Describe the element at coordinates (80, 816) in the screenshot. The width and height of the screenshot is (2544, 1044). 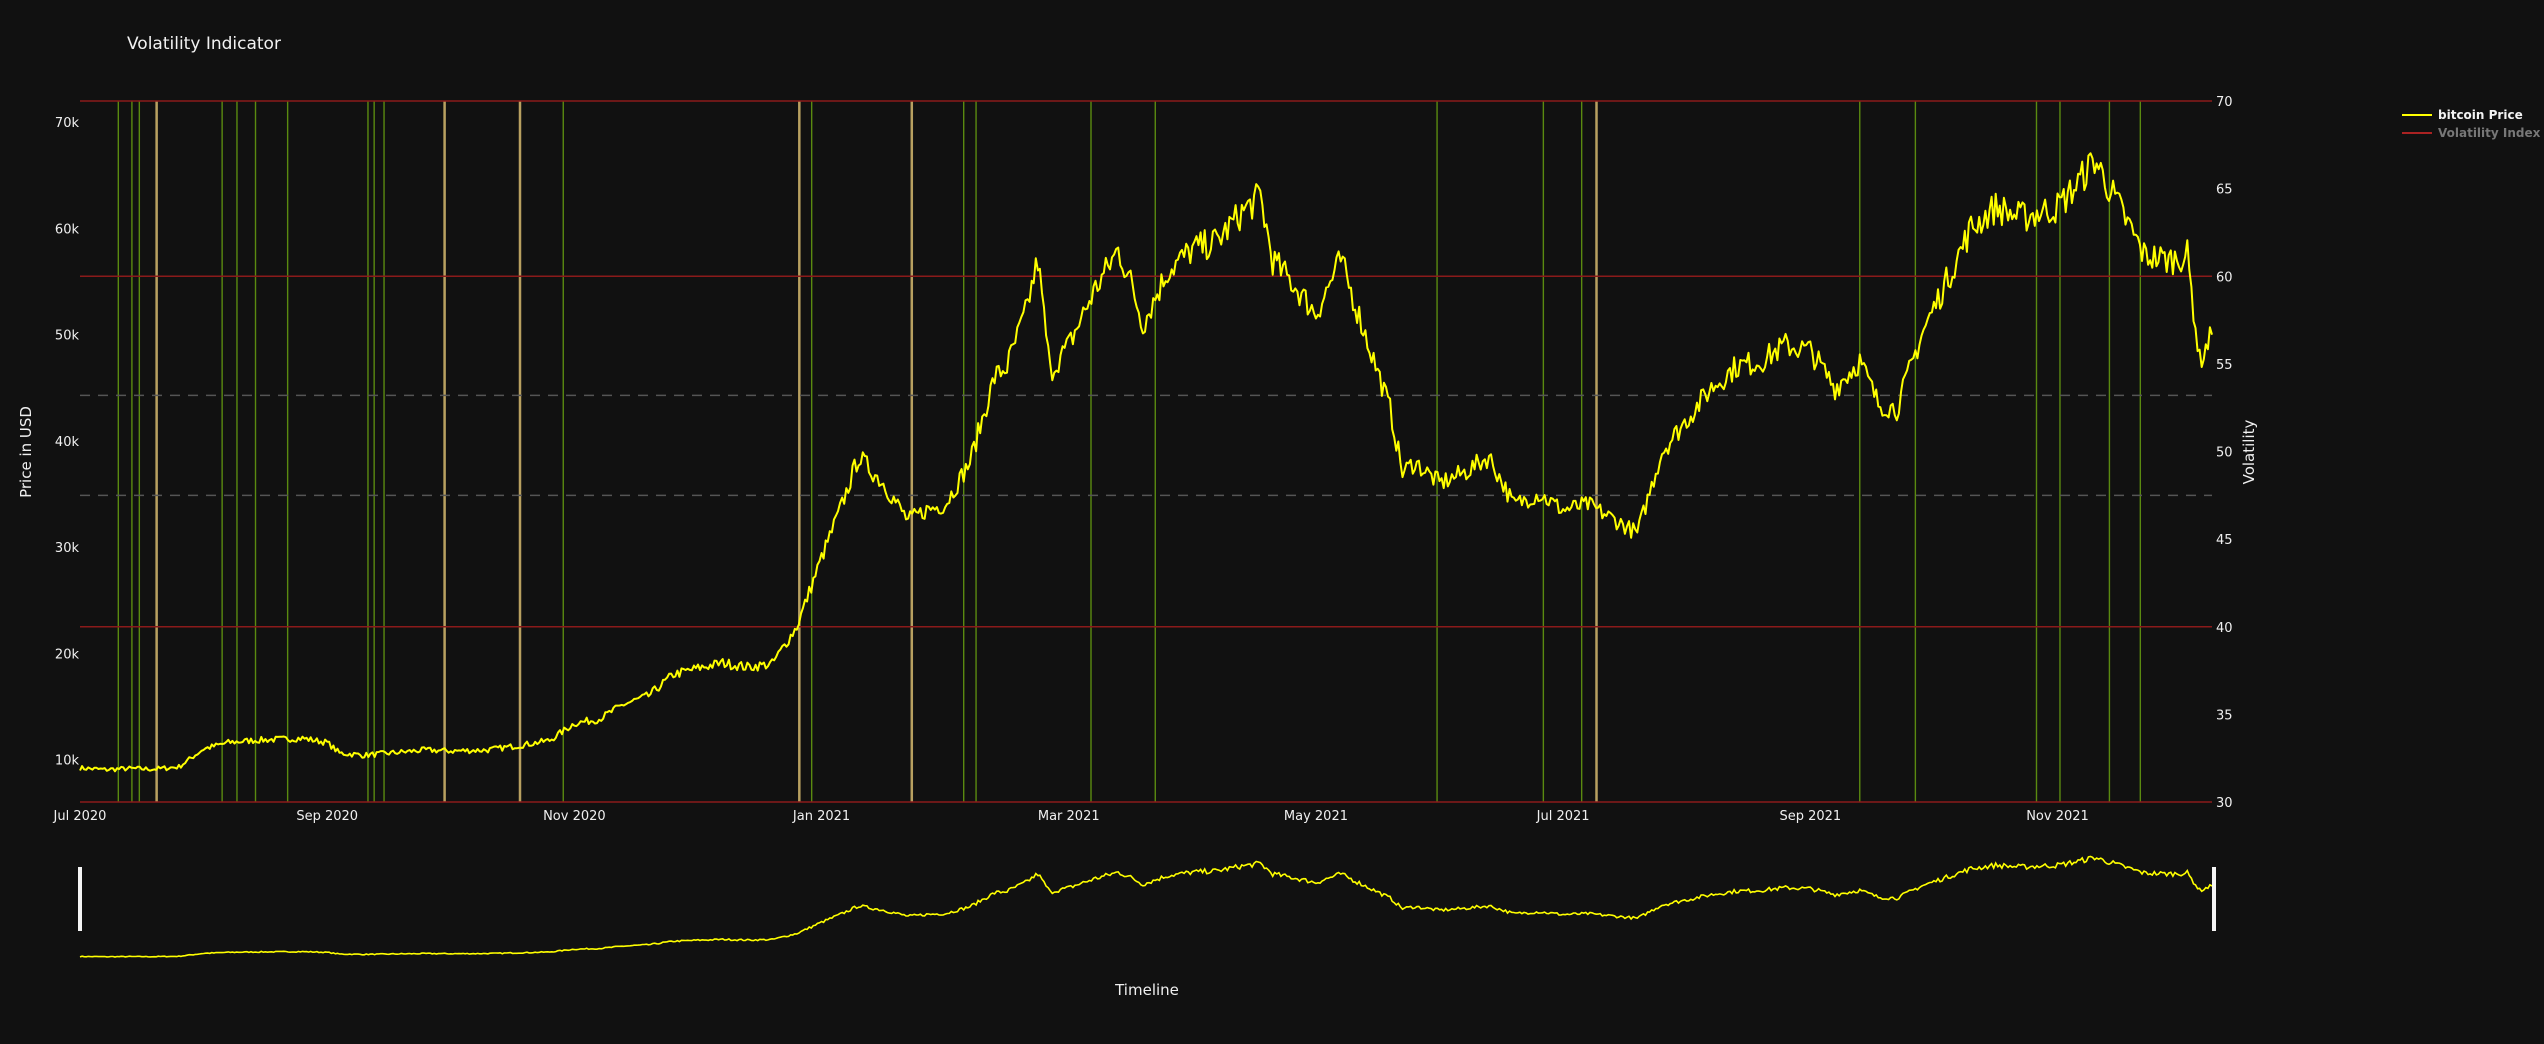
I see `x-tick-label: Jul 2020` at that location.